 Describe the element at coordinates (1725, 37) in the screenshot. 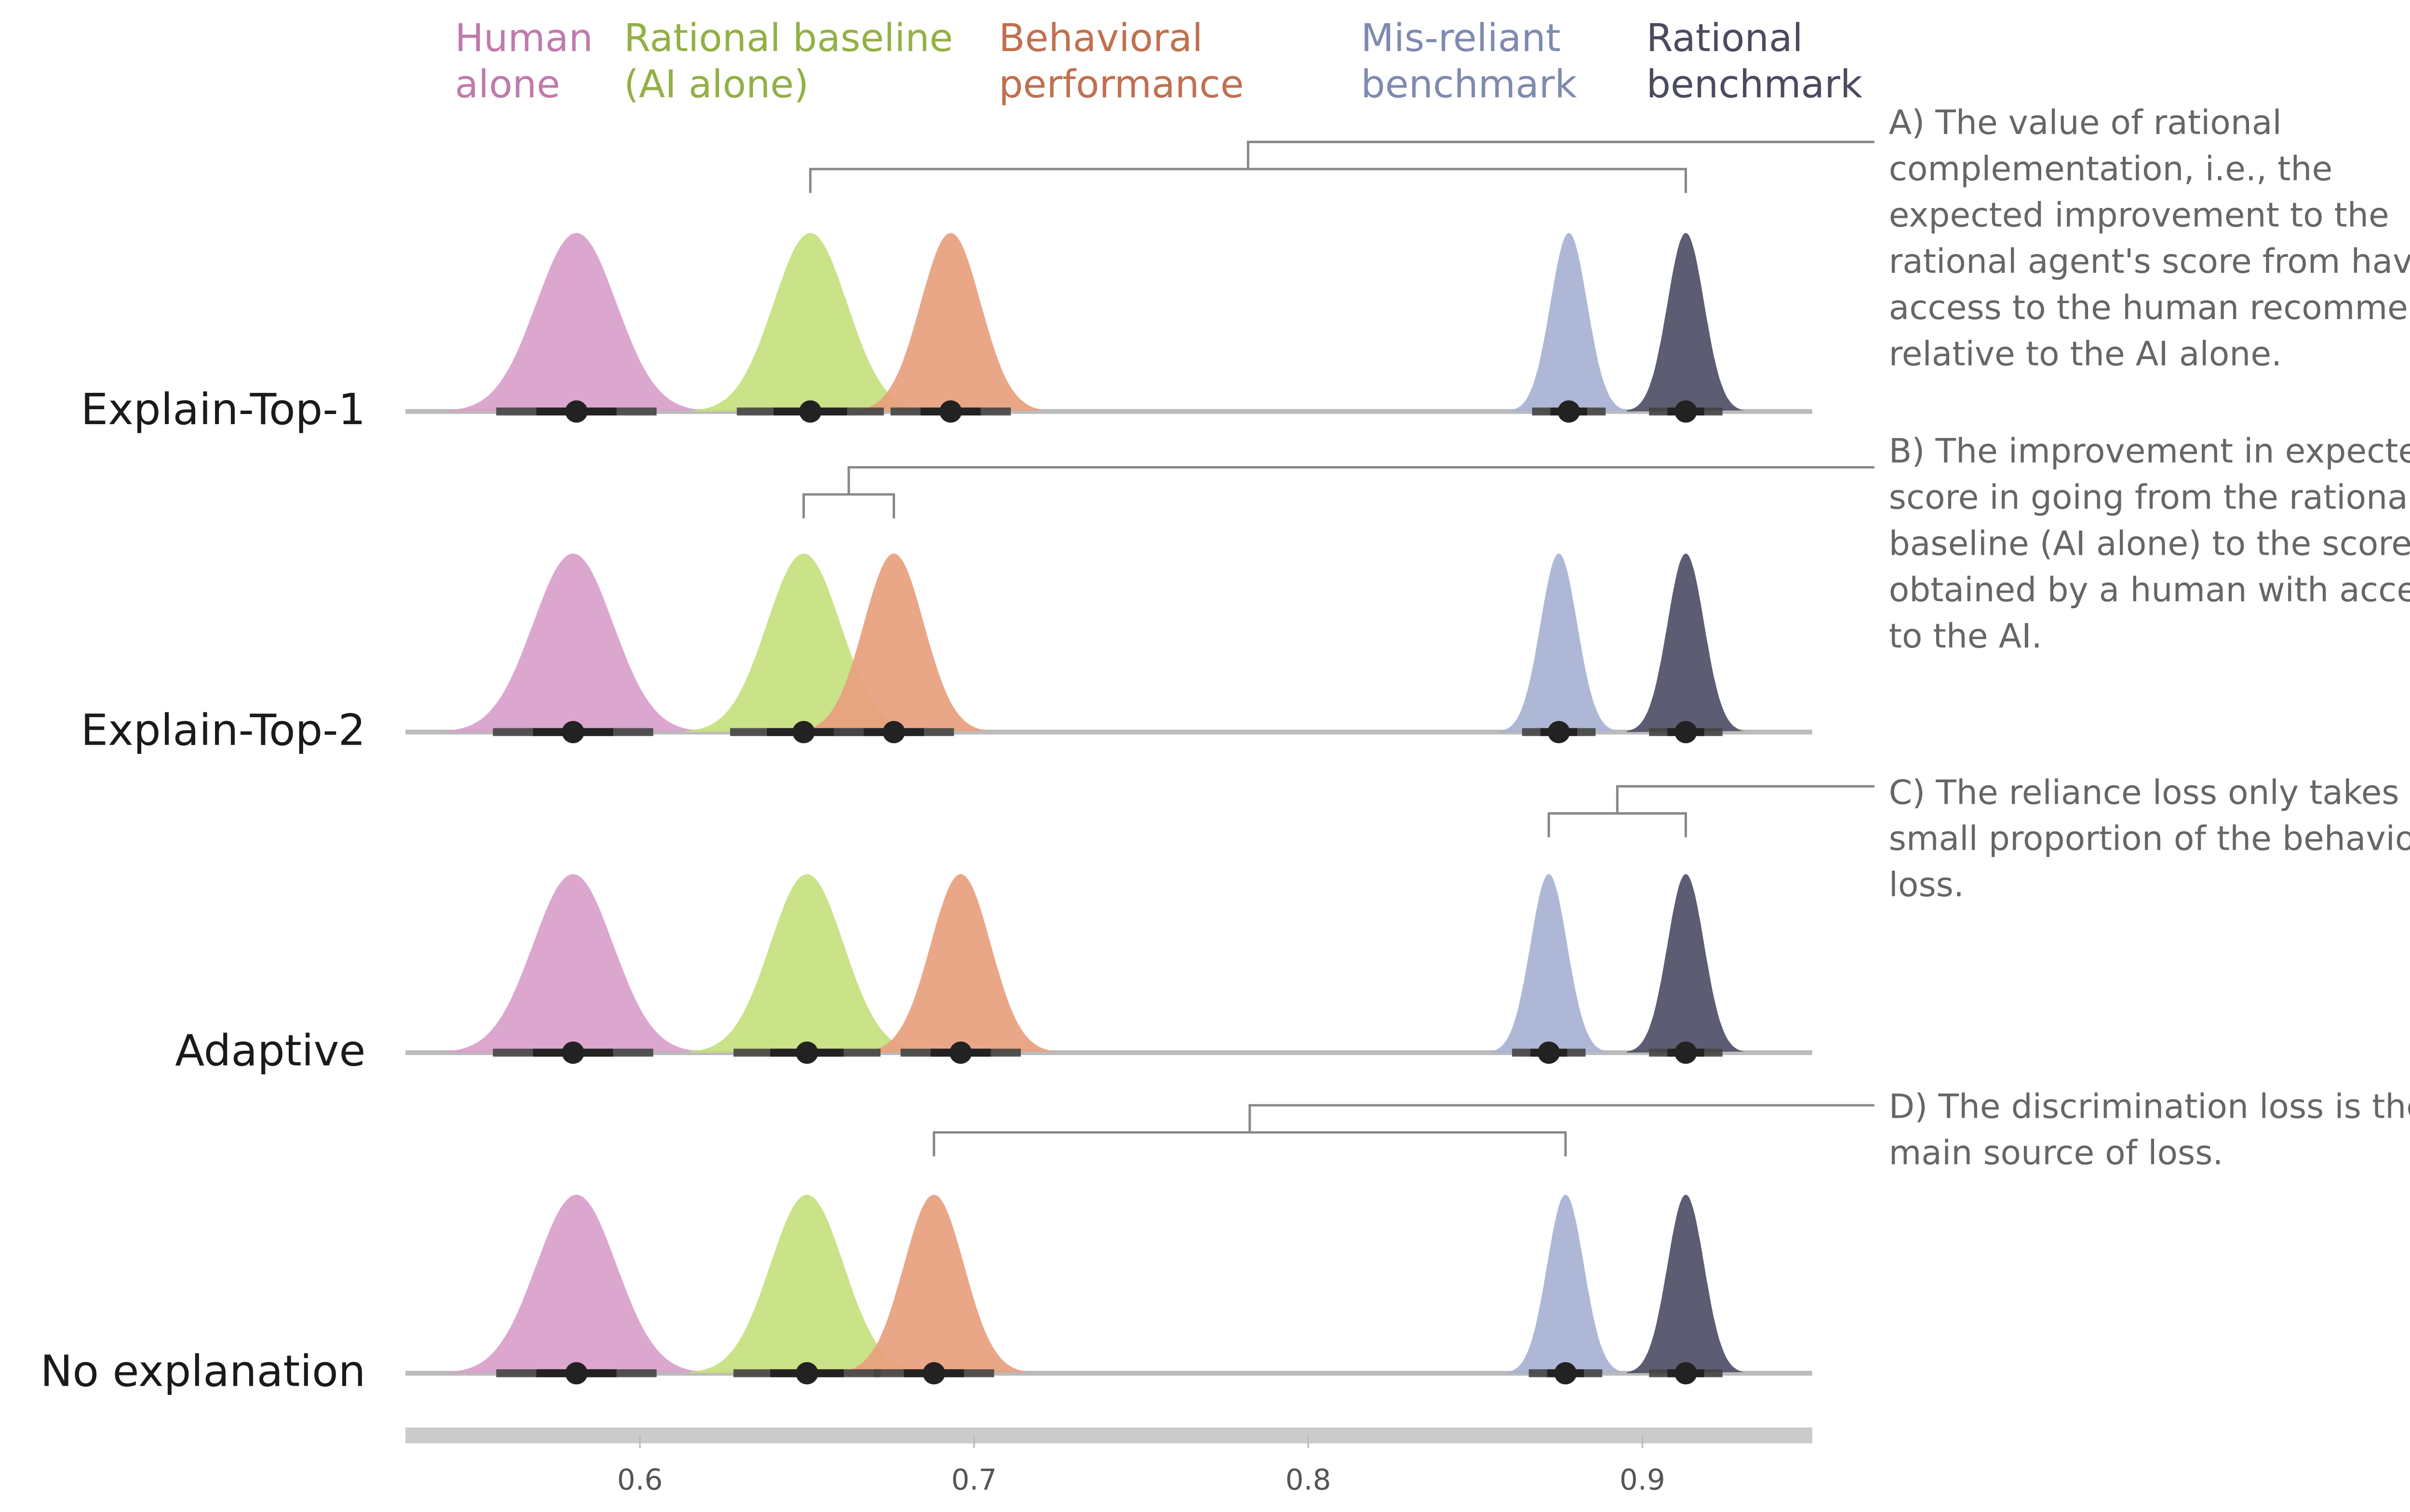

I see `legend-entry: Rational` at that location.